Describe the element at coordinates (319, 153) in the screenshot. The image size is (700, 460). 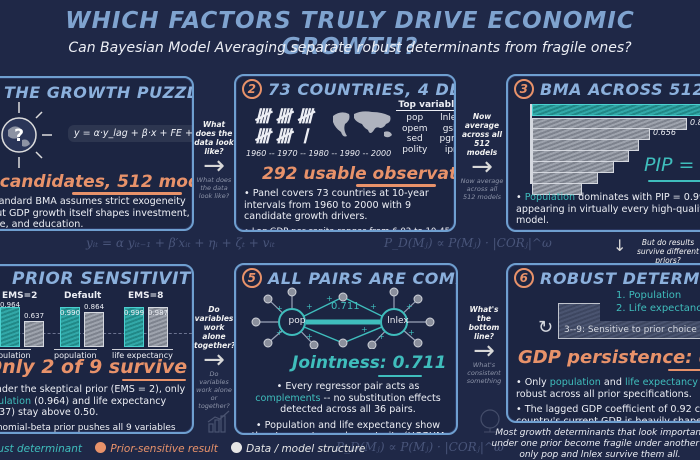
I see `timeline: 1960 -- 1970 -- 1980 -- 1990 -- 2000` at that location.